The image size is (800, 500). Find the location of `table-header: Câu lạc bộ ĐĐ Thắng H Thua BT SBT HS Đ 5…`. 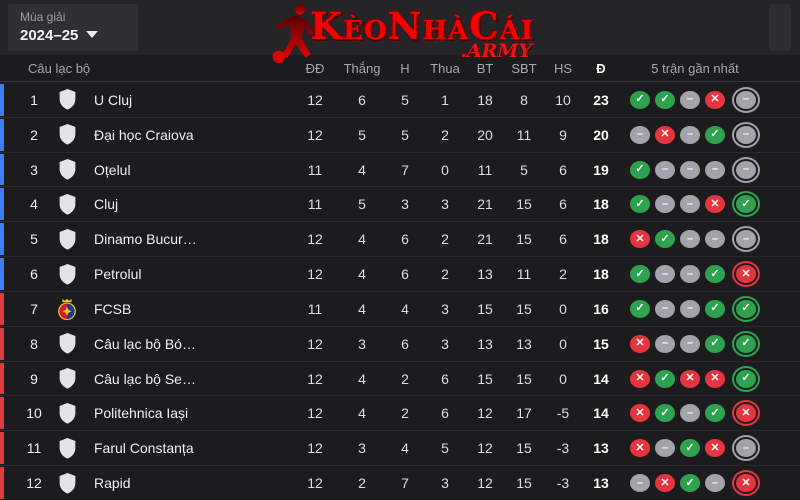

table-header: Câu lạc bộ ĐĐ Thắng H Thua BT SBT HS Đ 5… is located at coordinates (400, 68).